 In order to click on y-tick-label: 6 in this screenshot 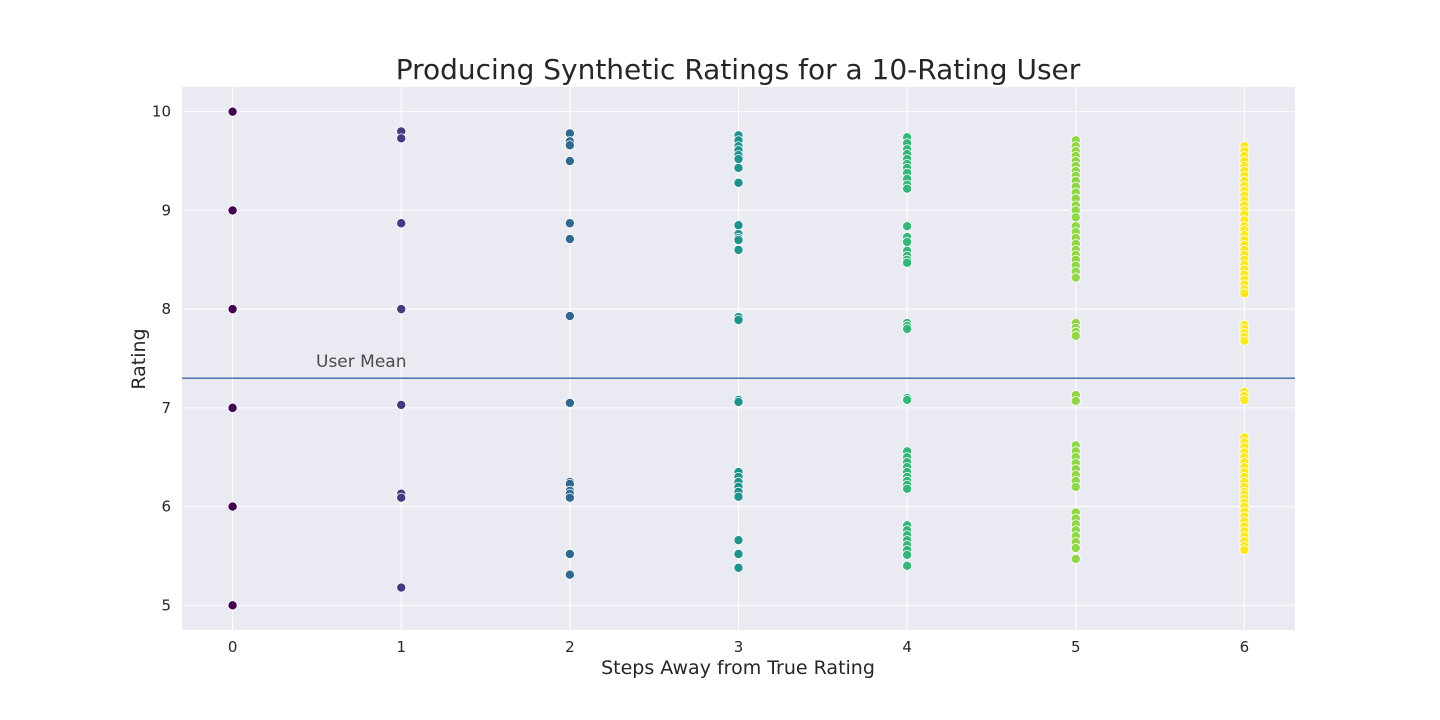, I will do `click(166, 507)`.